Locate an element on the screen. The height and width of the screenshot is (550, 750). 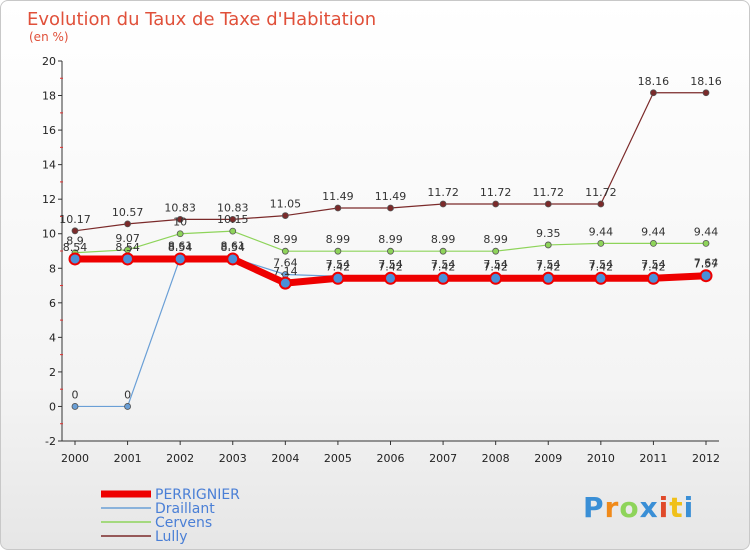
y-tick-label: 20 is located at coordinates (49, 61).